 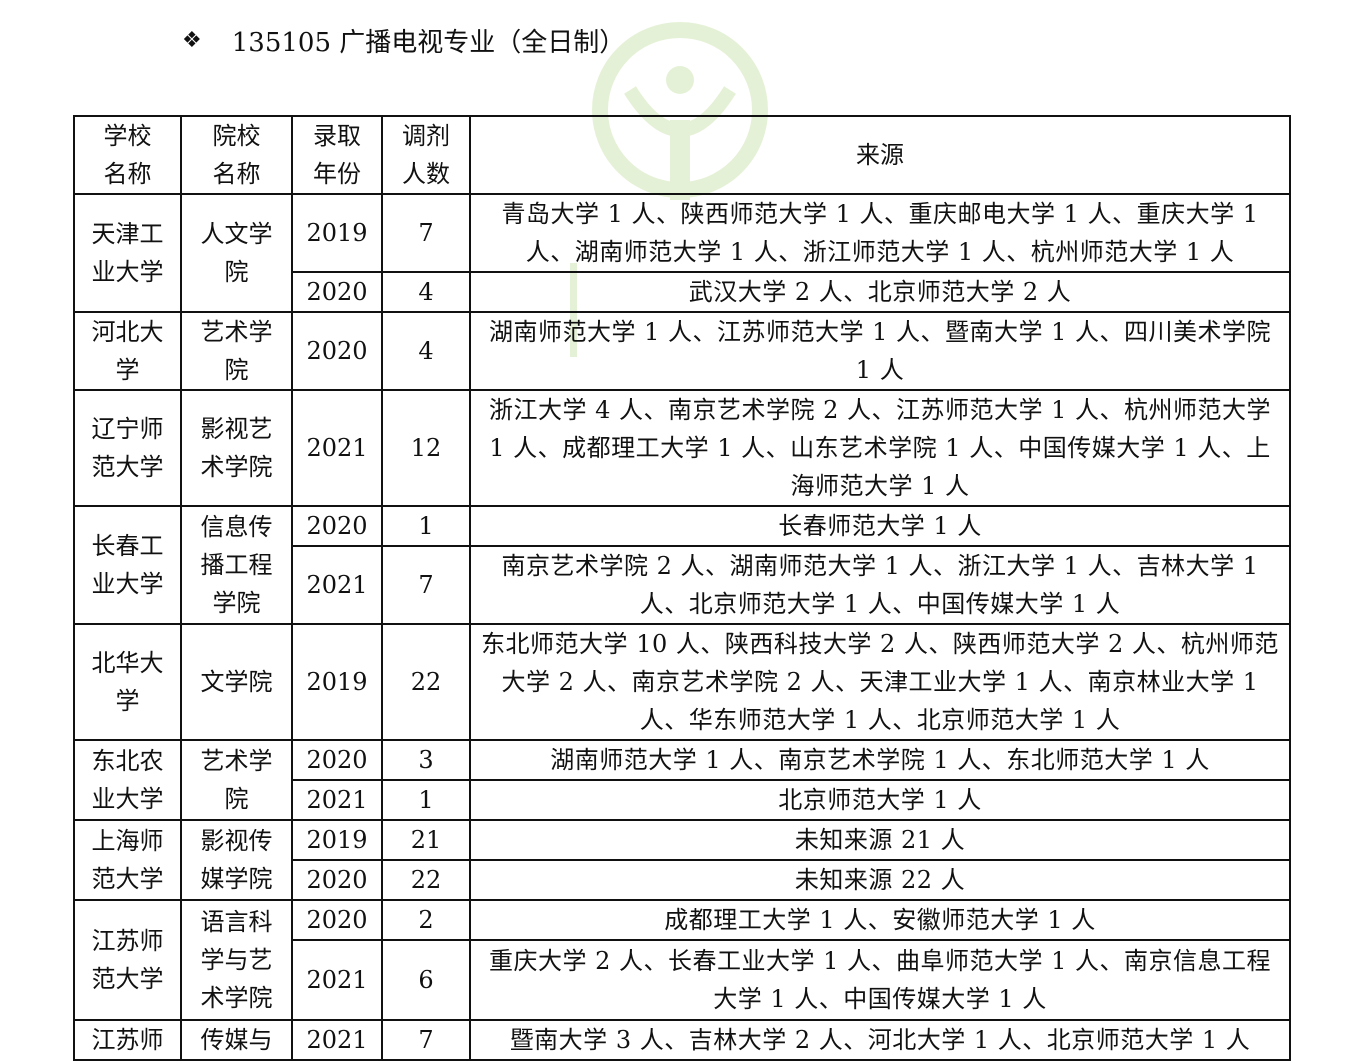 I want to click on school-name-cell: 北华大 学, so click(x=127, y=682).